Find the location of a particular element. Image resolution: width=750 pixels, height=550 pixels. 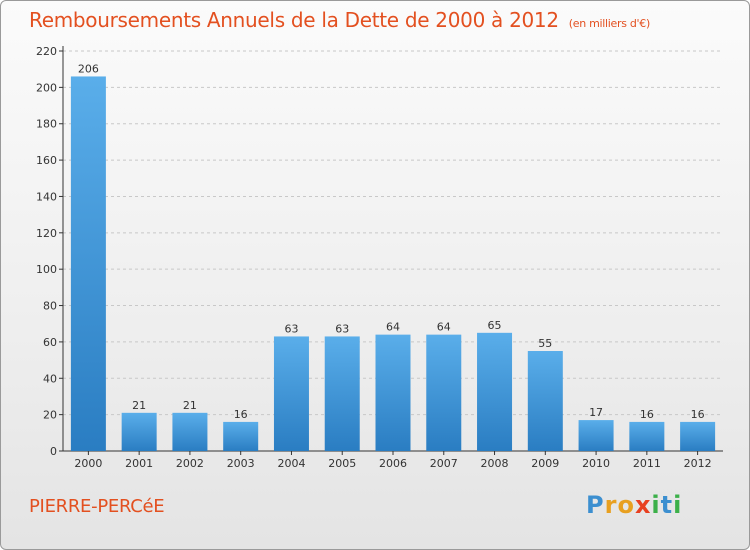

x-tick-label: 2001 is located at coordinates (139, 463).